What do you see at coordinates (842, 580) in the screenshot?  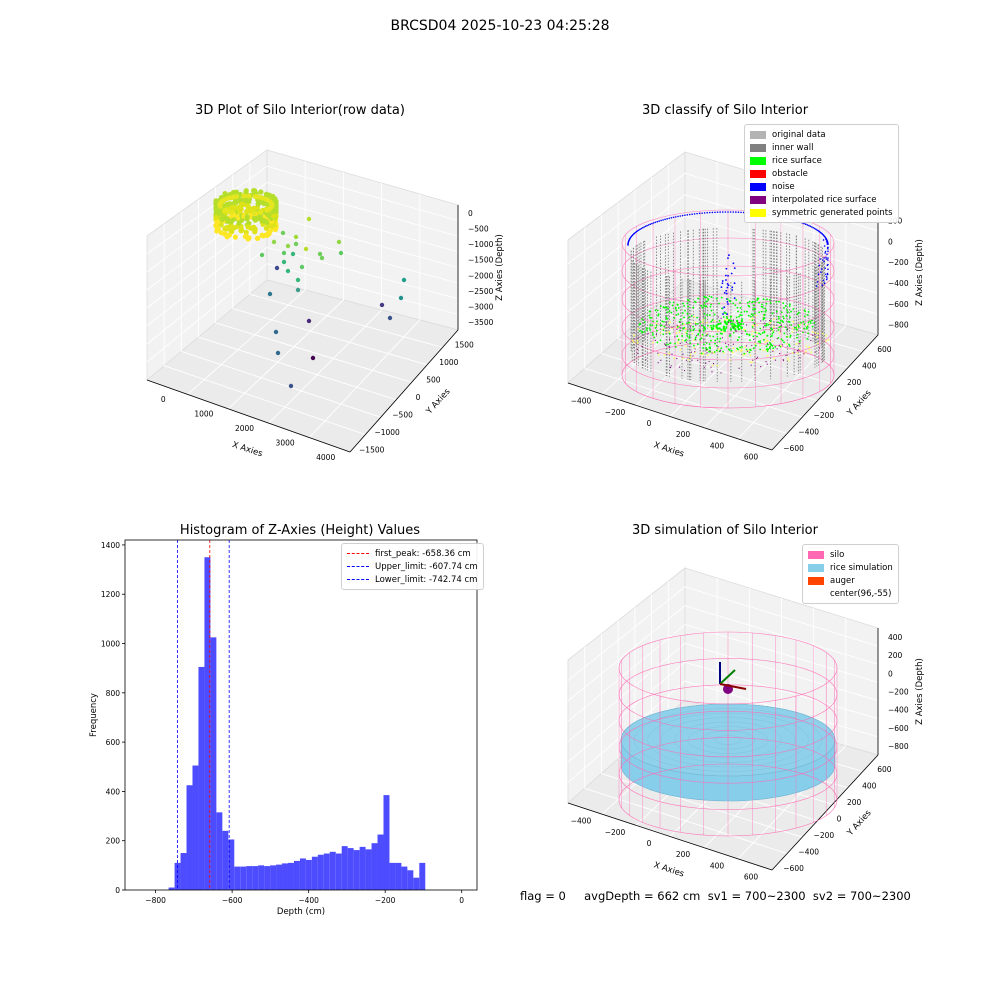 I see `legend-label: auger` at bounding box center [842, 580].